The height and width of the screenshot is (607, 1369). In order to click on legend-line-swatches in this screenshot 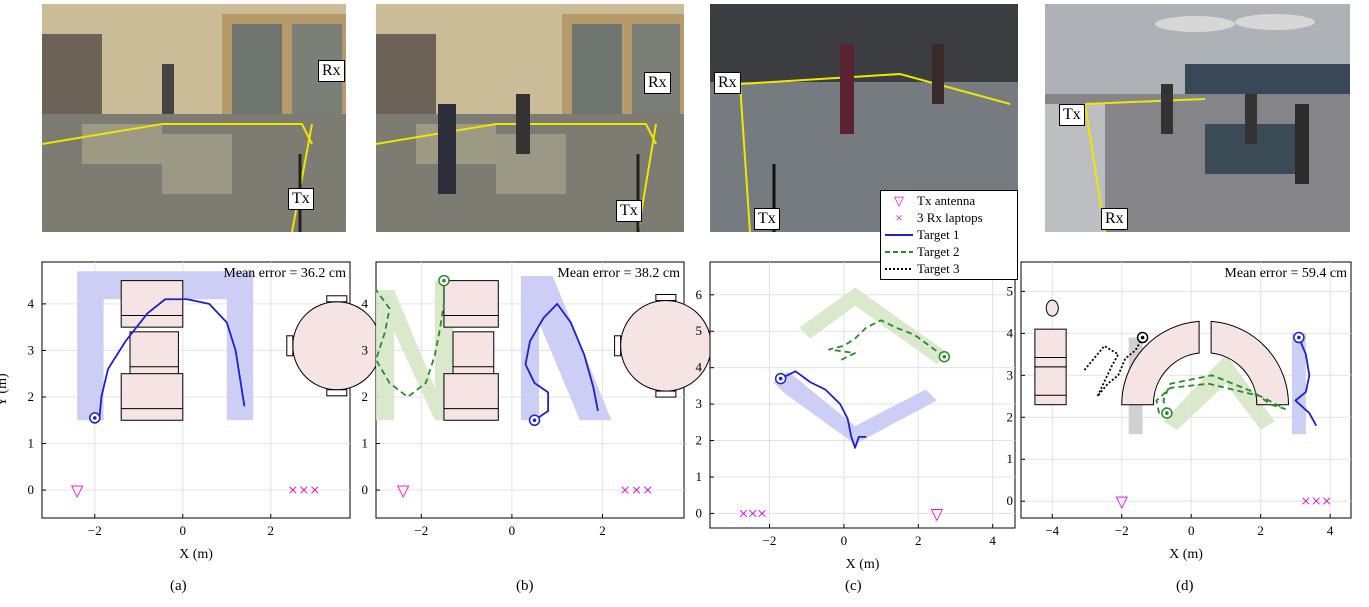, I will do `click(899, 252)`.